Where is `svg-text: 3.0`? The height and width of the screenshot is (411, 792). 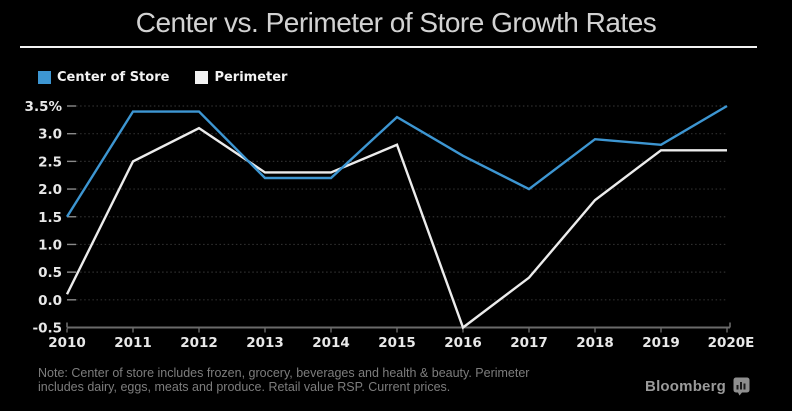 svg-text: 3.0 is located at coordinates (50, 135).